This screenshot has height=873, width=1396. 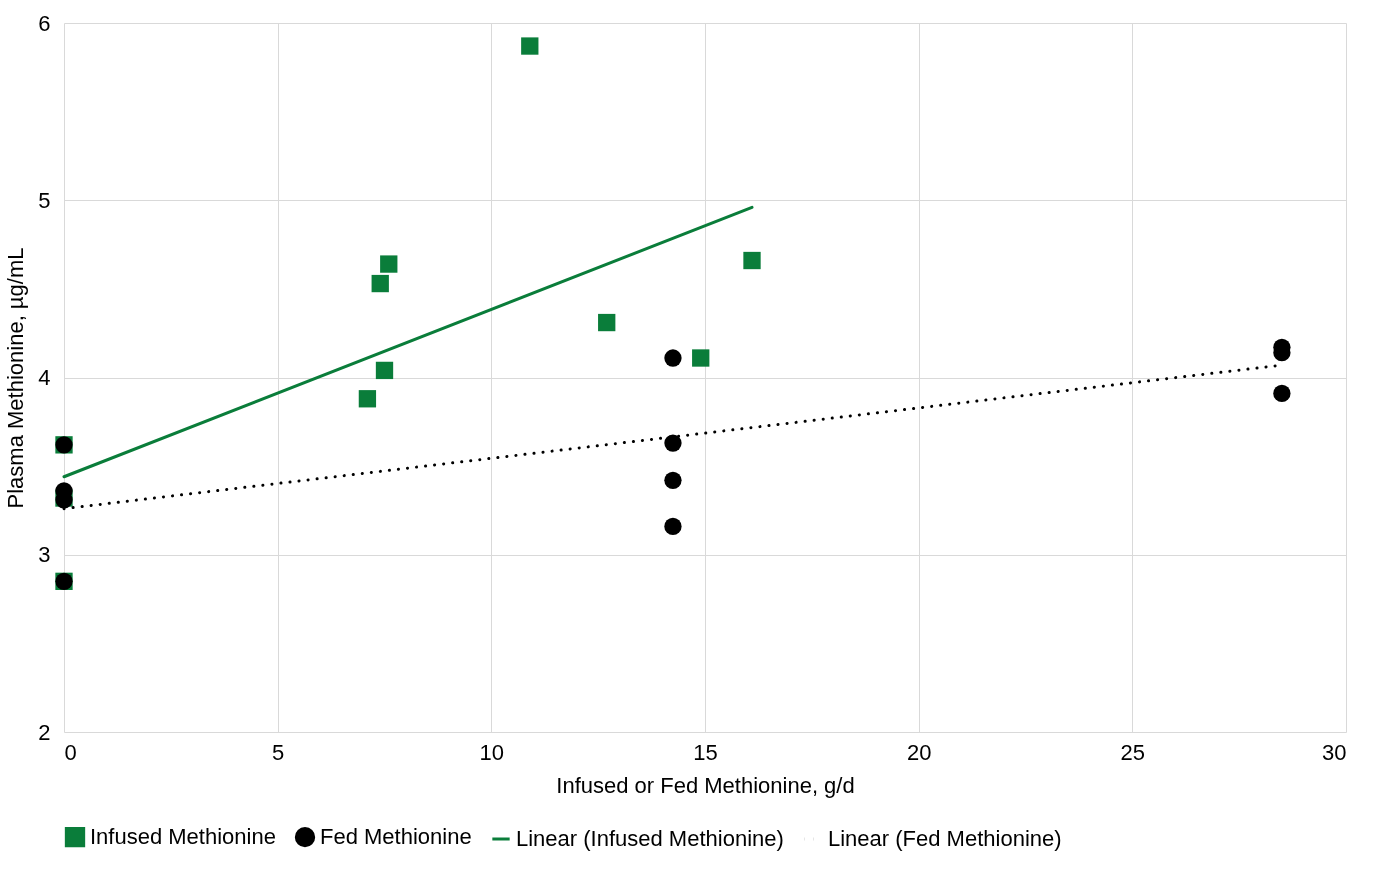 I want to click on x-tick-label: 30, so click(x=1334, y=752).